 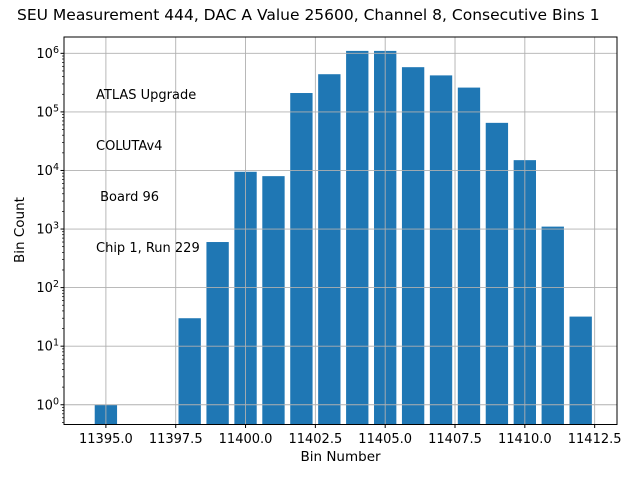 What do you see at coordinates (595, 439) in the screenshot?
I see `x-tick-label: 11412.5` at bounding box center [595, 439].